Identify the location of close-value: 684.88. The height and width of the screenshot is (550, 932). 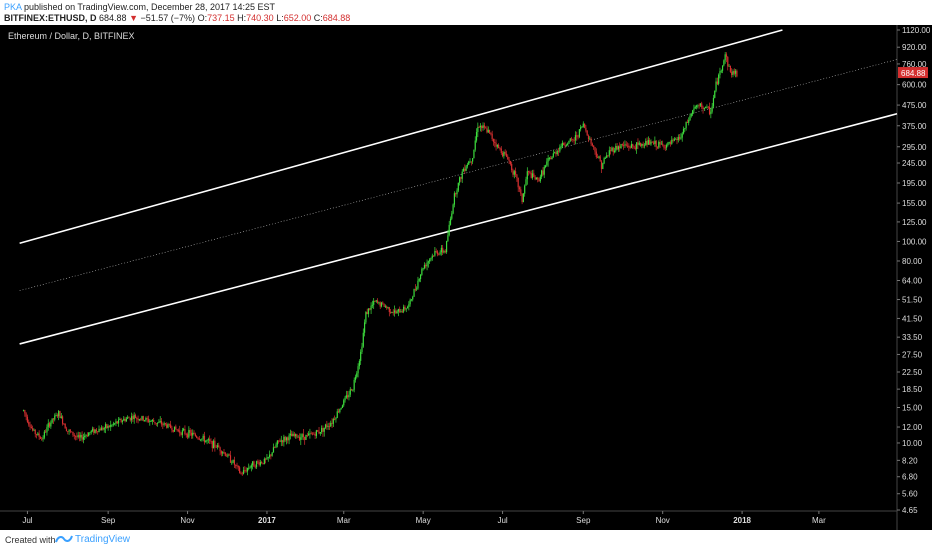
(336, 18).